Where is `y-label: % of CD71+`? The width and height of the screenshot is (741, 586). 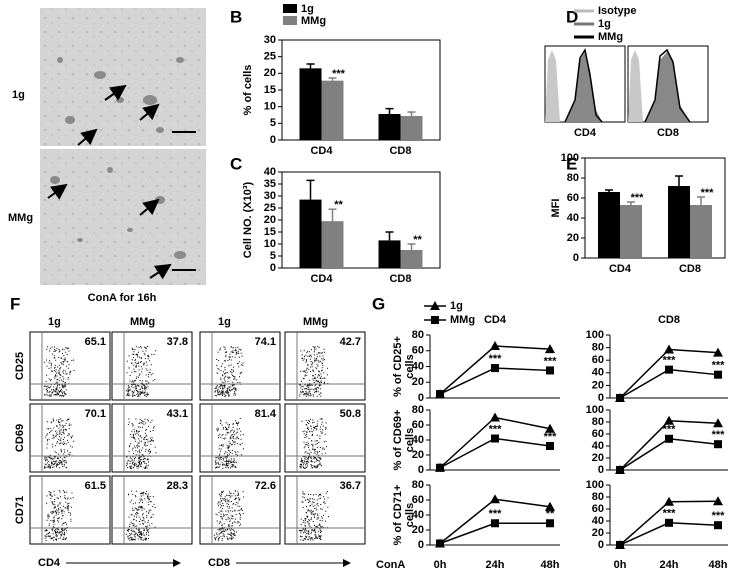
y-label: % of CD71+ is located at coordinates (398, 515).